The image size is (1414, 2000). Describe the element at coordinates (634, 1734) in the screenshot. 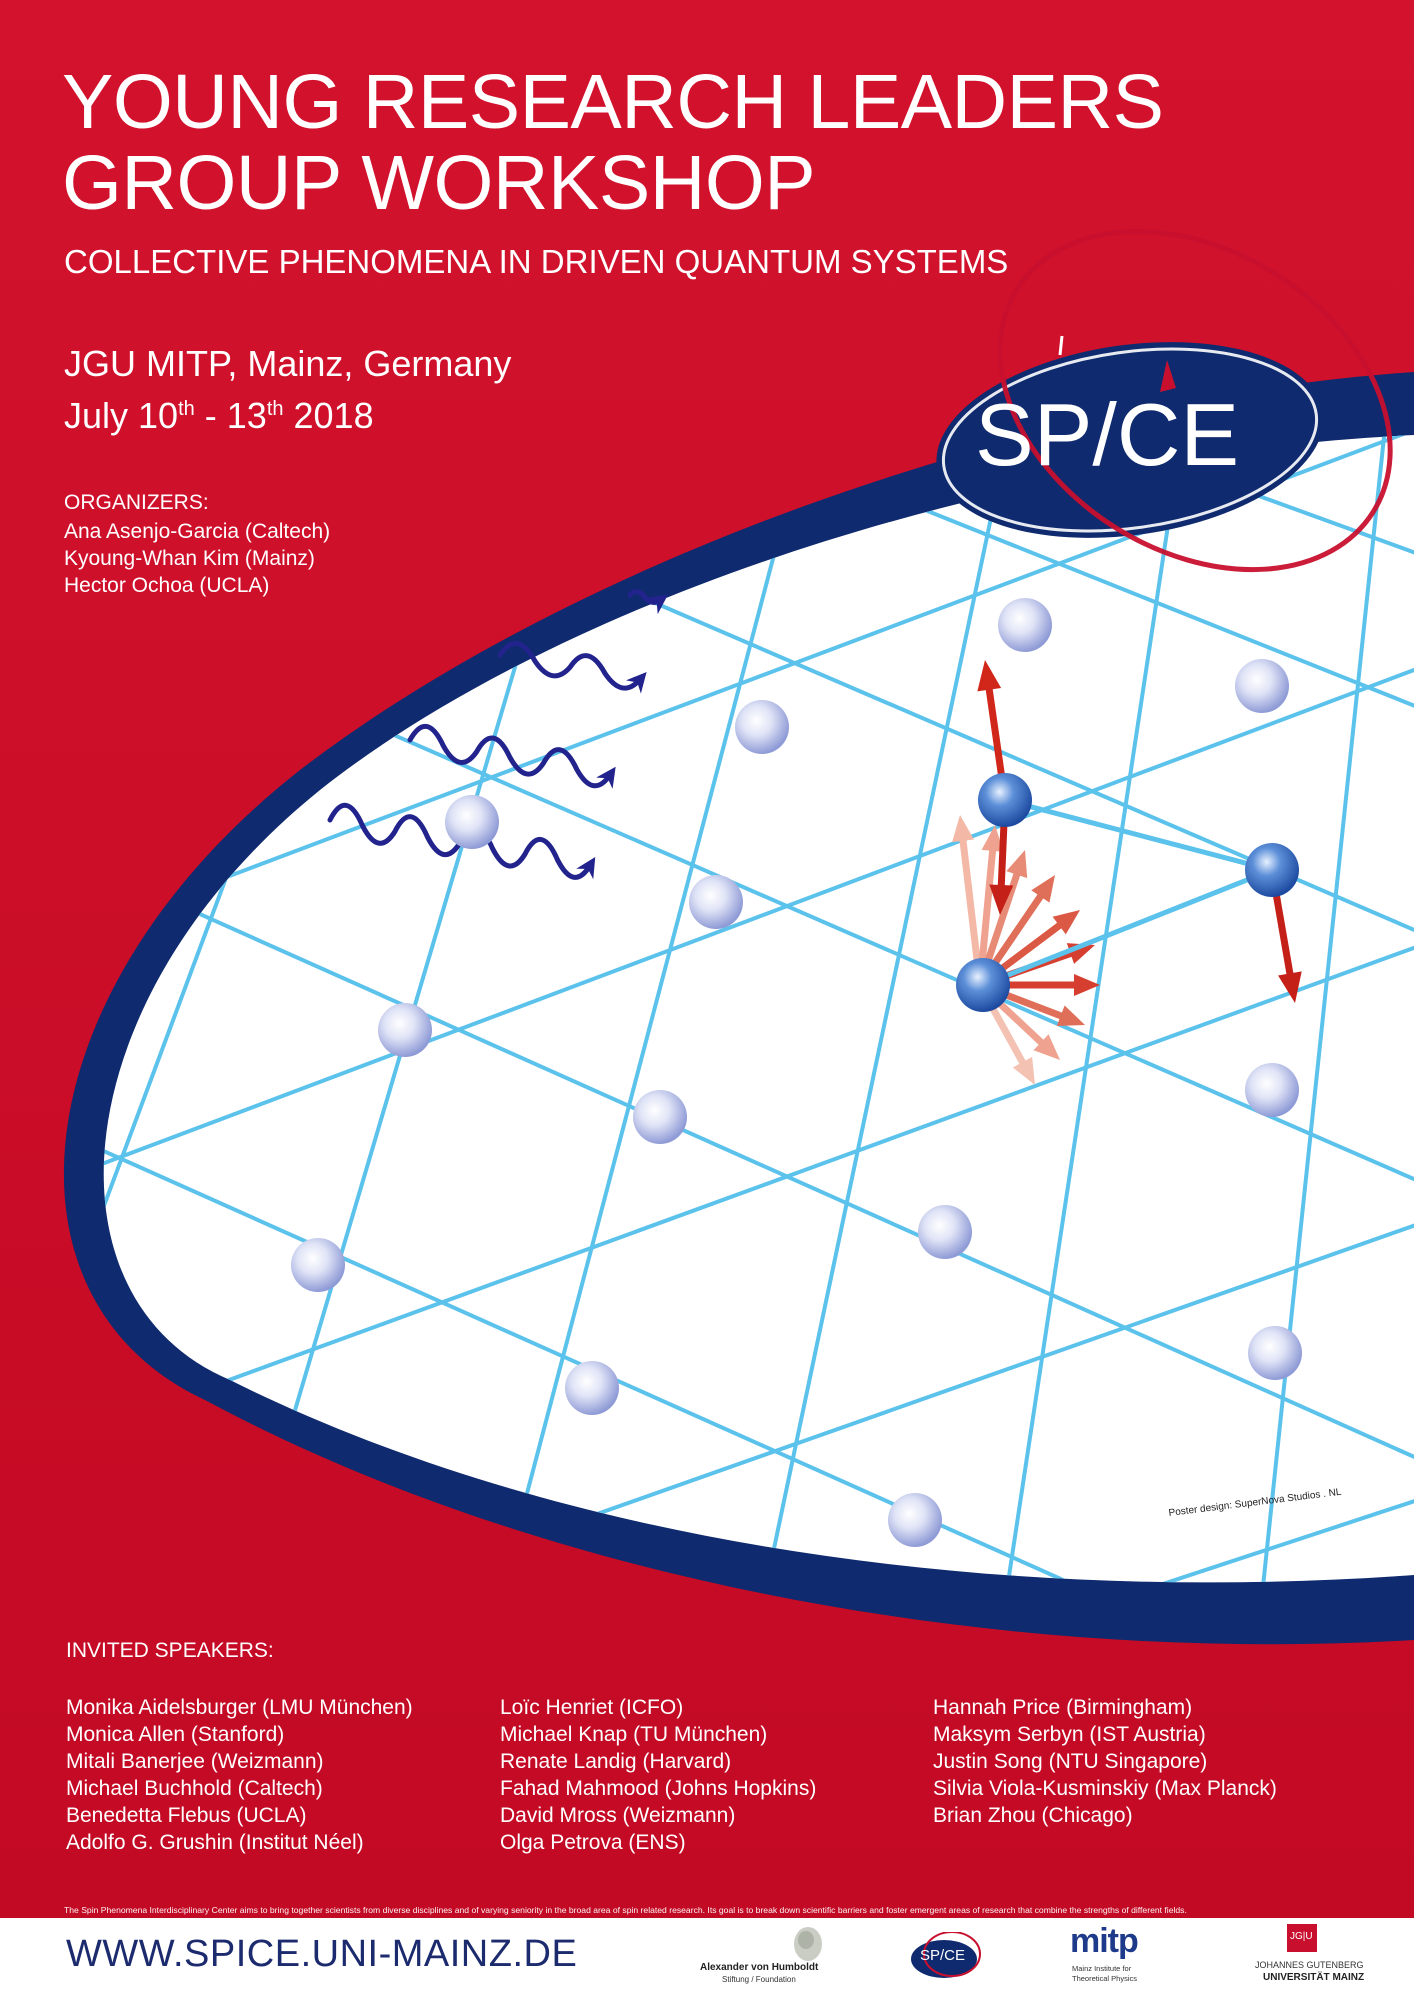

I see `speaker-name: Michael Knap (TU München)` at that location.